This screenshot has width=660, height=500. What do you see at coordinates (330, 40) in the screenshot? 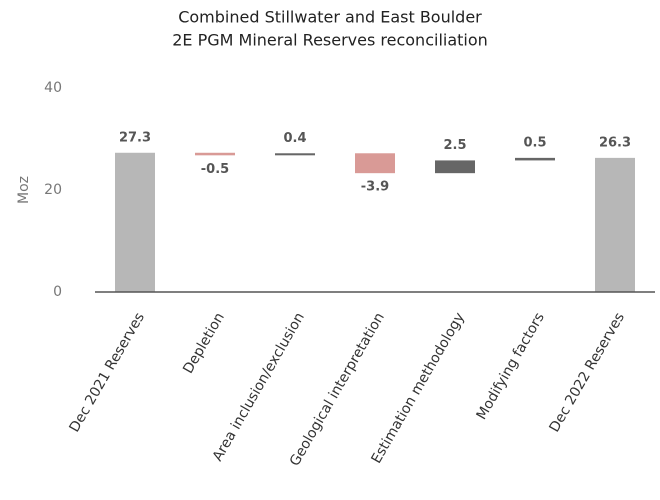
I see `chart-subtitle: 2E PGM Mineral Reserves reconciliation` at bounding box center [330, 40].